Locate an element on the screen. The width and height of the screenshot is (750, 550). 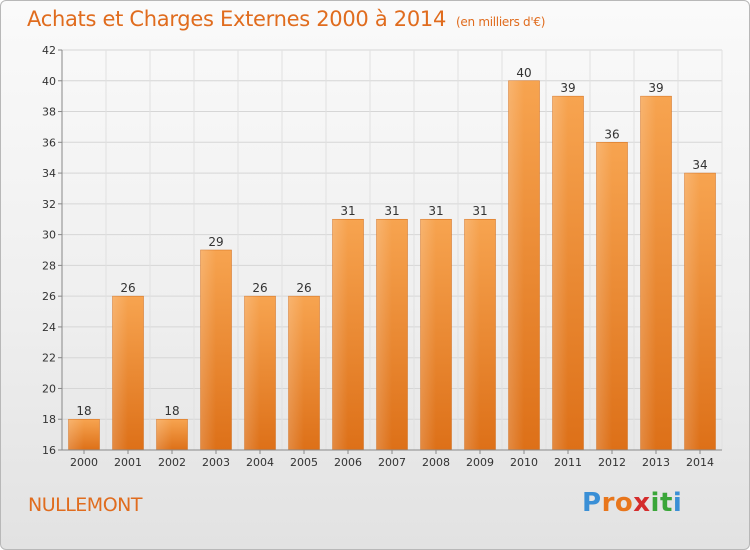
x-tick-label: 2001 is located at coordinates (128, 462).